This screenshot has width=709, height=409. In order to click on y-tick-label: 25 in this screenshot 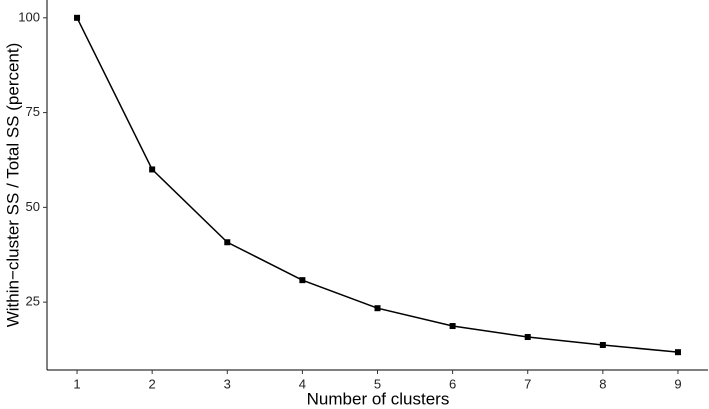, I will do `click(33, 301)`.